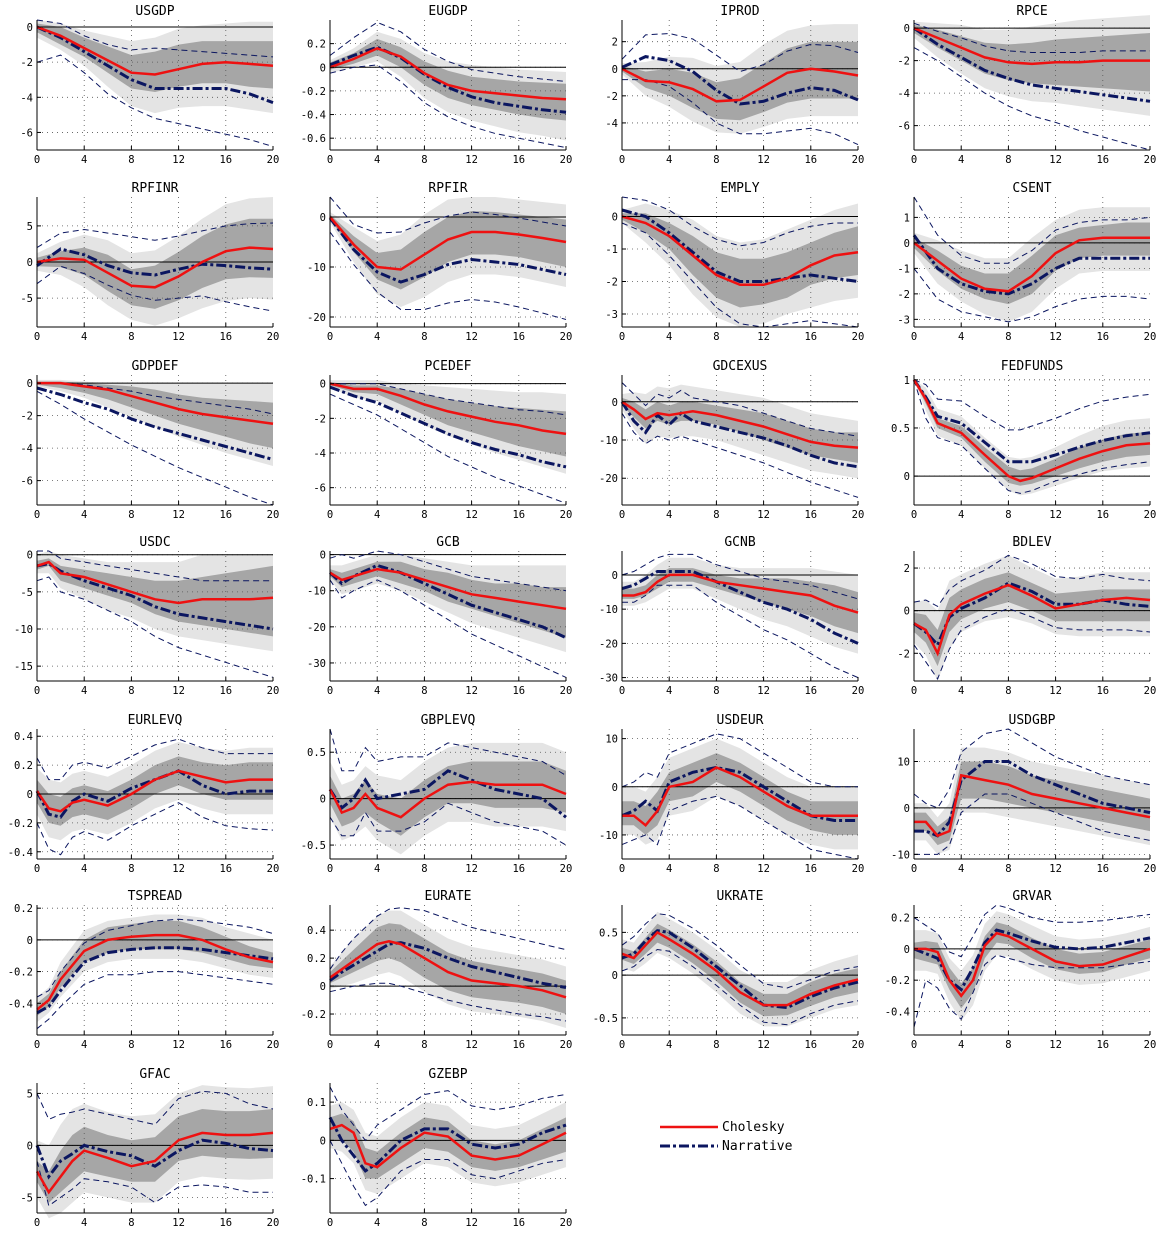 This screenshot has height=1250, width=1170. I want to click on panel-title: USDC, so click(154, 542).